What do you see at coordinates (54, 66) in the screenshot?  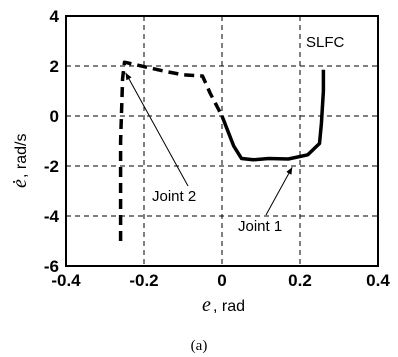 I see `y-tick-label: 2` at bounding box center [54, 66].